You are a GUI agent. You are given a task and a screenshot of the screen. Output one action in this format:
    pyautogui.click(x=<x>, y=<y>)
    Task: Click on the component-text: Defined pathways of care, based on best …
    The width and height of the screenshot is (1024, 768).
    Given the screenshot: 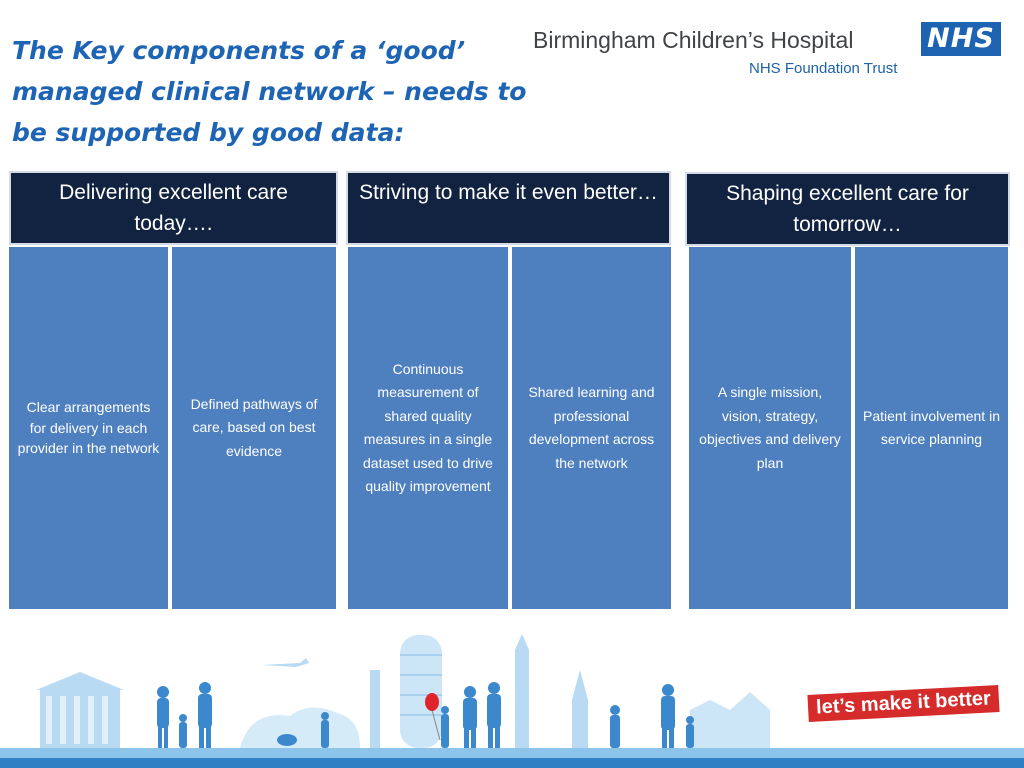 What is the action you would take?
    pyautogui.click(x=254, y=427)
    